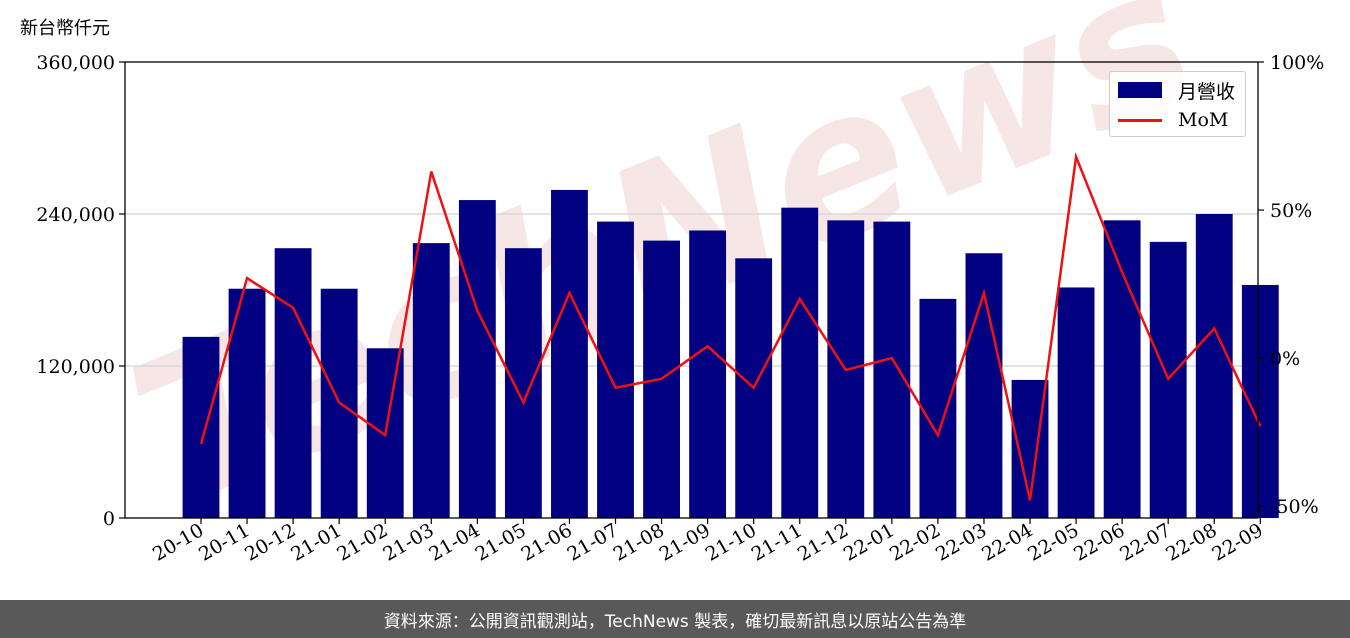 The width and height of the screenshot is (1350, 638). Describe the element at coordinates (1140, 90) in the screenshot. I see `legend-swatch-bar` at that location.